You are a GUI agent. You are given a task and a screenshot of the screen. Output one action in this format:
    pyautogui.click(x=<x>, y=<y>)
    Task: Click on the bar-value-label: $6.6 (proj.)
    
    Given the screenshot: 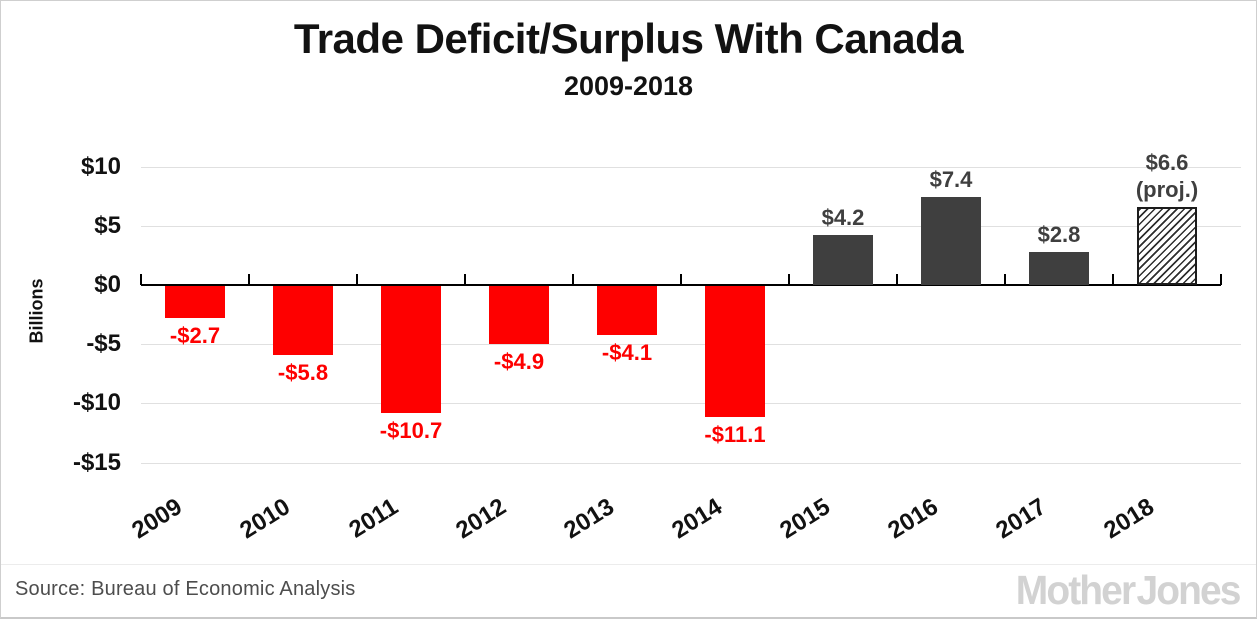 What is the action you would take?
    pyautogui.click(x=1167, y=176)
    